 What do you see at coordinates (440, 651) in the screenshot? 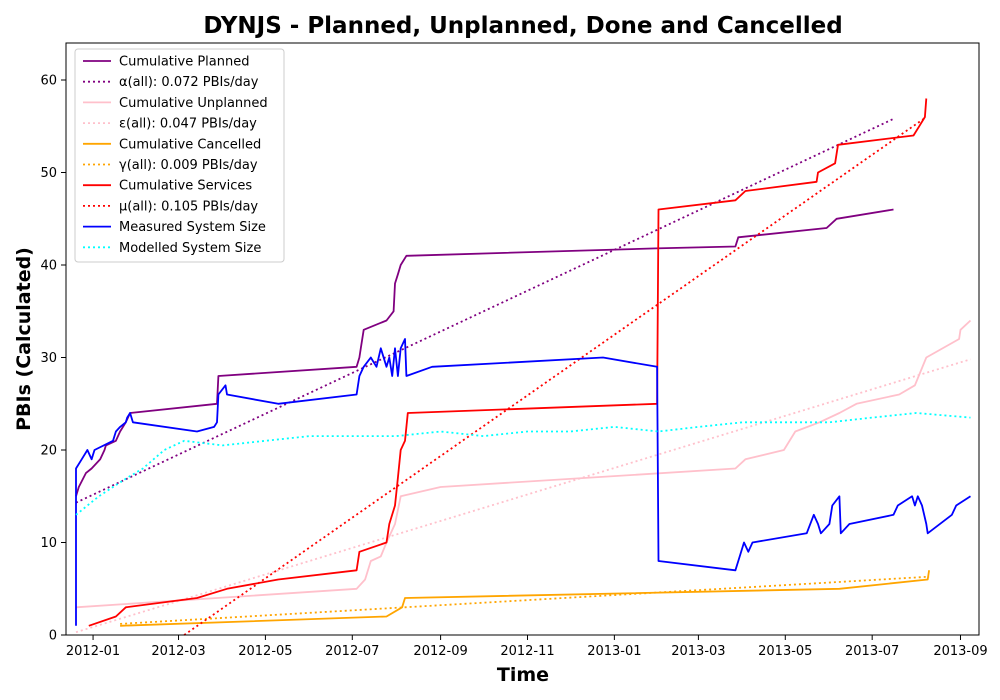
I see `x-tick-label: 2012-09` at bounding box center [440, 651].